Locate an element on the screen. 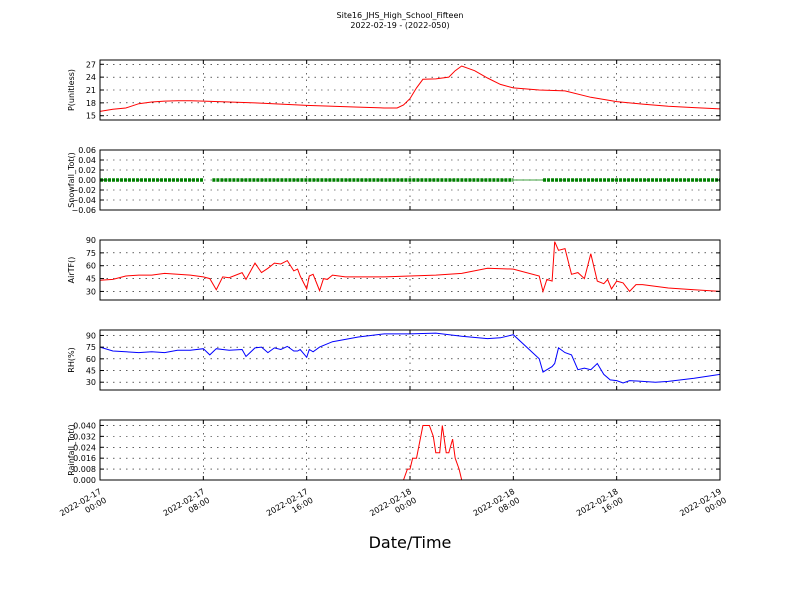  figure-title: Site16_JHS_High_School_Fifteen is located at coordinates (400, 15).